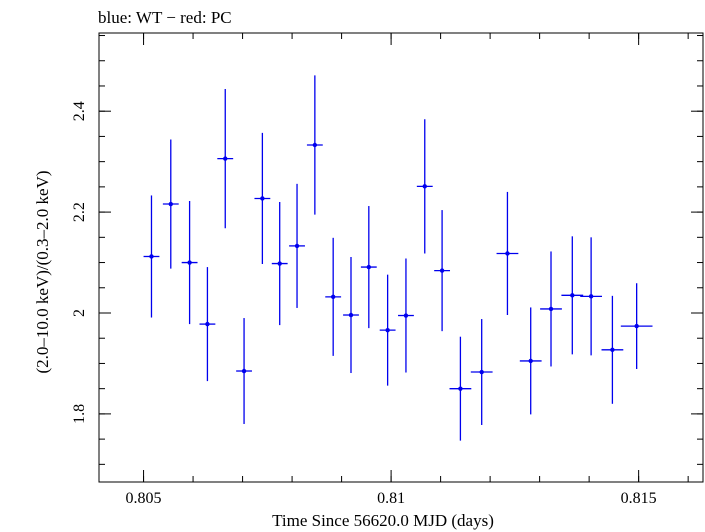 This screenshot has height=532, width=705. What do you see at coordinates (165, 17) in the screenshot?
I see `chart-title: blue: WT − red: PC` at bounding box center [165, 17].